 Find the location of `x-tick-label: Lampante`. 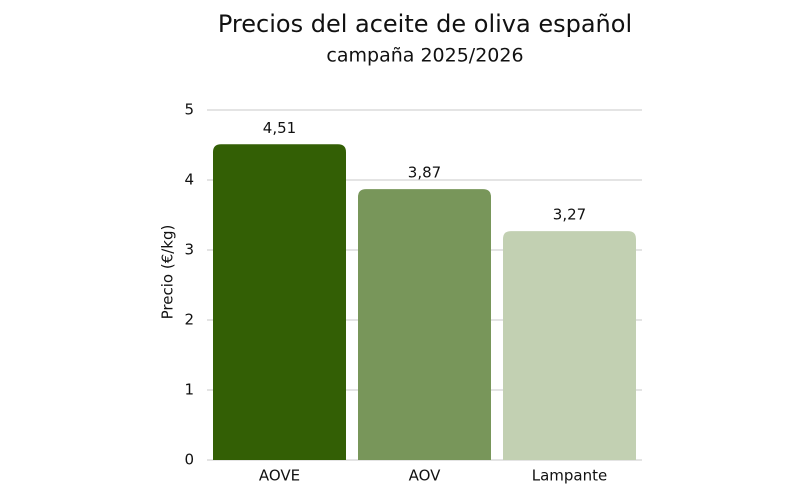

x-tick-label: Lampante is located at coordinates (570, 476).